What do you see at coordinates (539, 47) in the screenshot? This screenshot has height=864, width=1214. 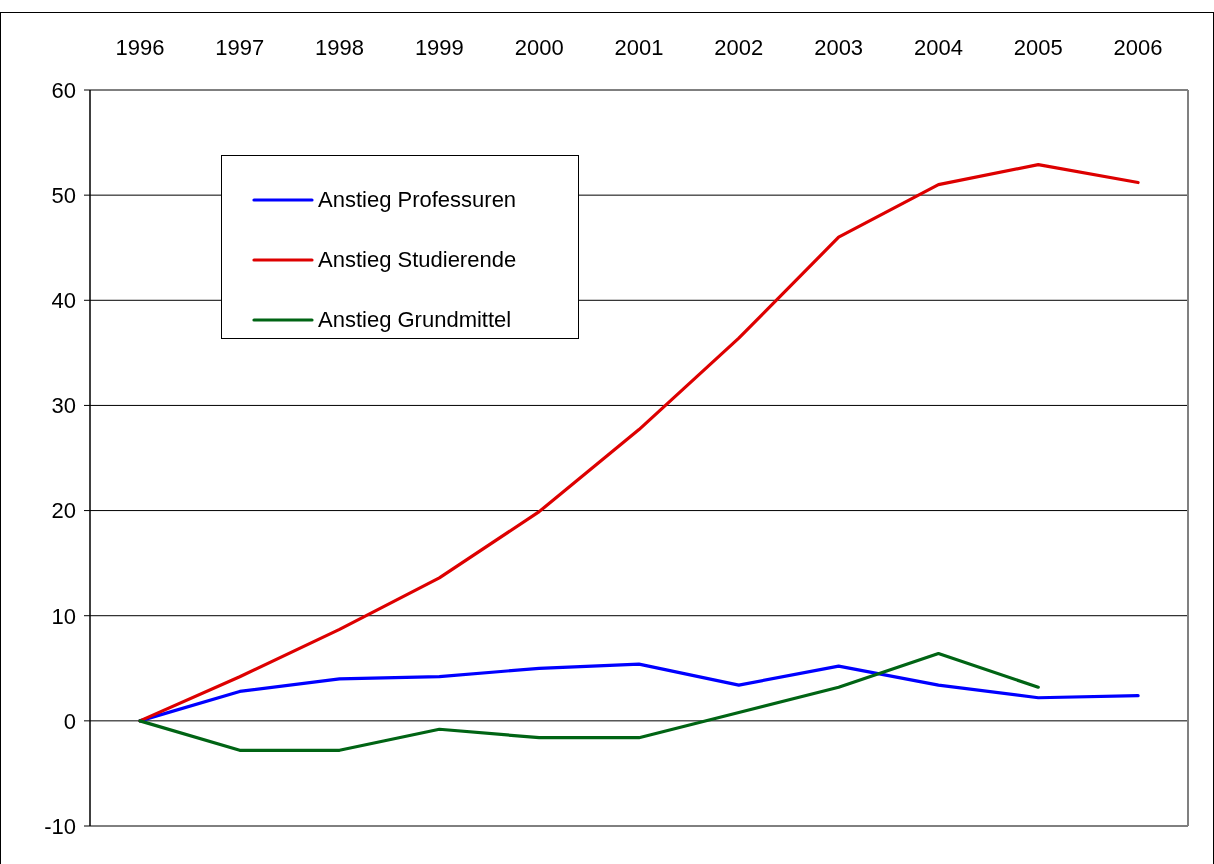 I see `x-tick-label: 2000` at bounding box center [539, 47].